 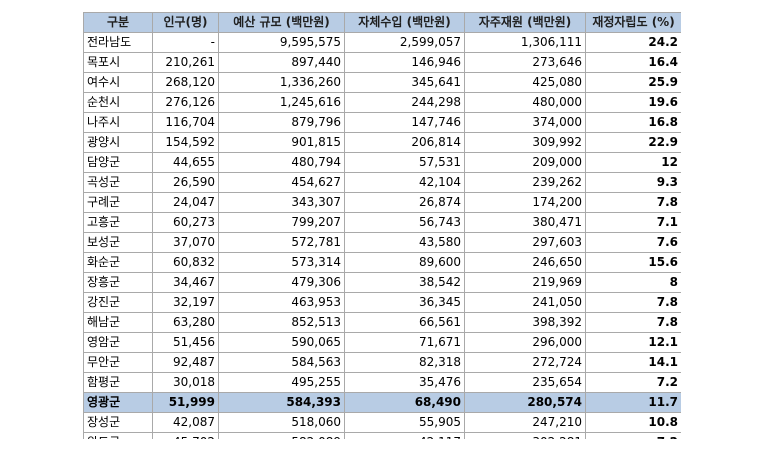 I want to click on fiscal-independence-cell: 9.3, so click(x=633, y=182).